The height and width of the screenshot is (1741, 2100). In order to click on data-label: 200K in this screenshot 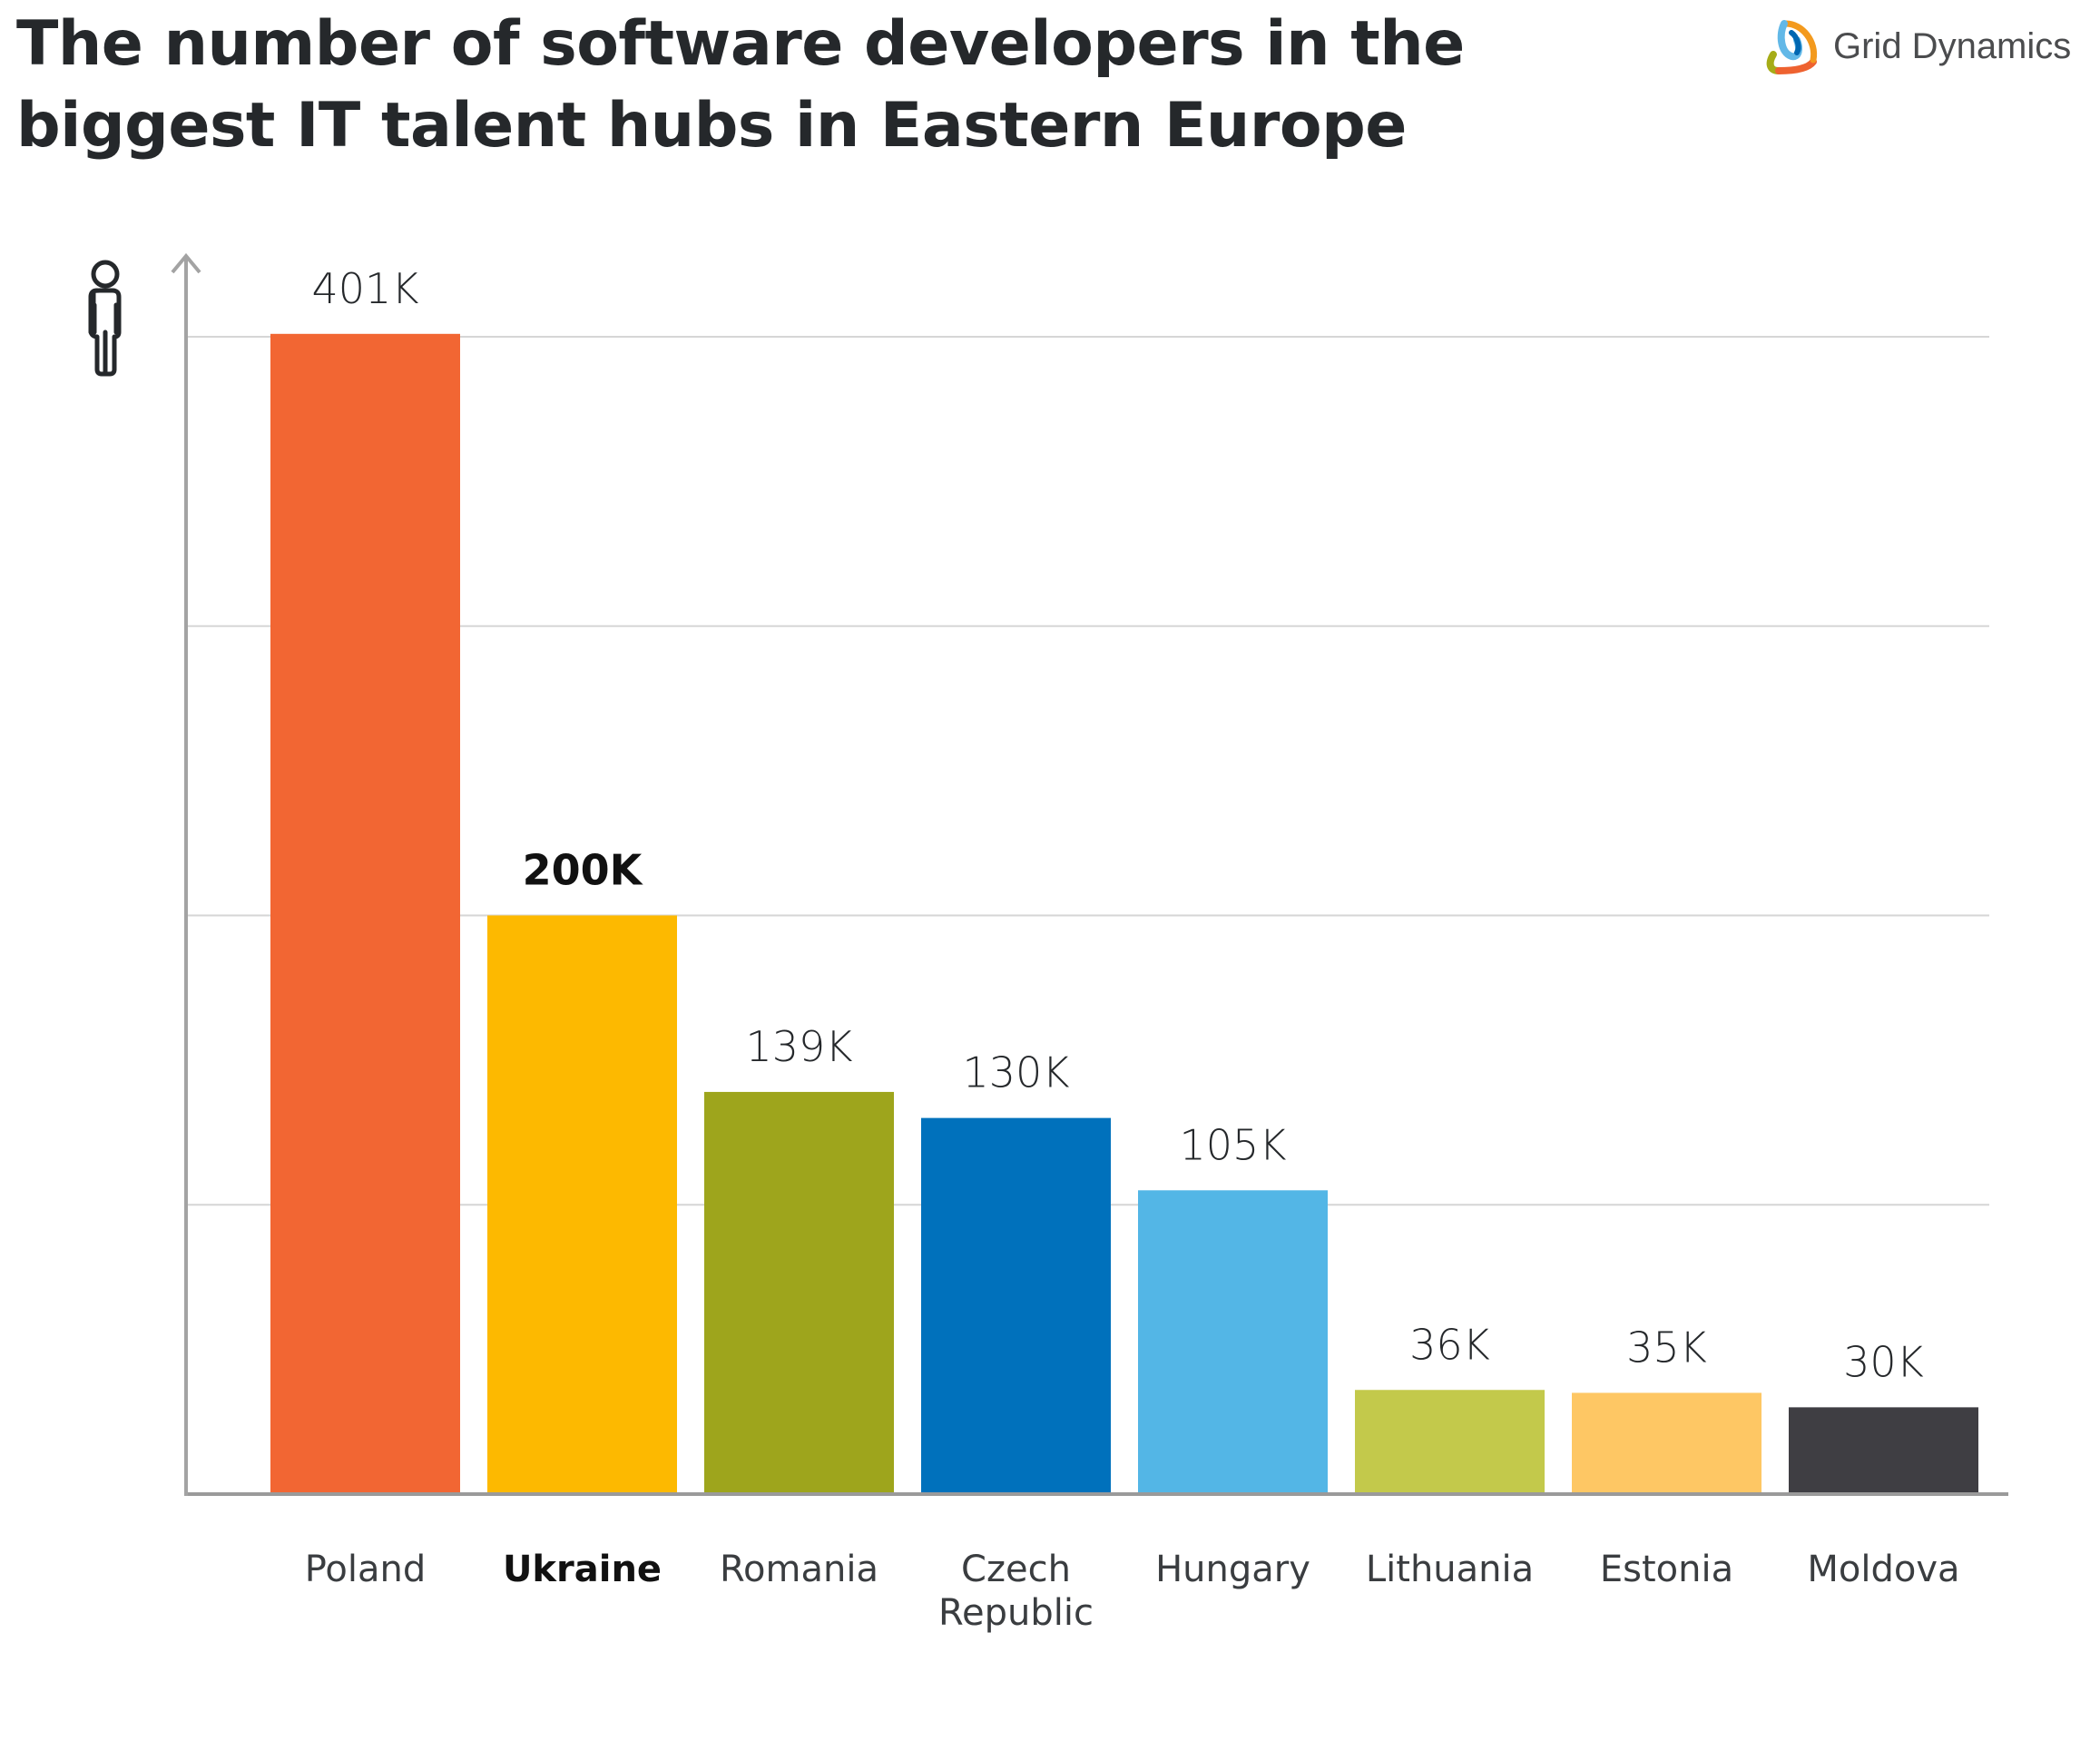, I will do `click(583, 870)`.